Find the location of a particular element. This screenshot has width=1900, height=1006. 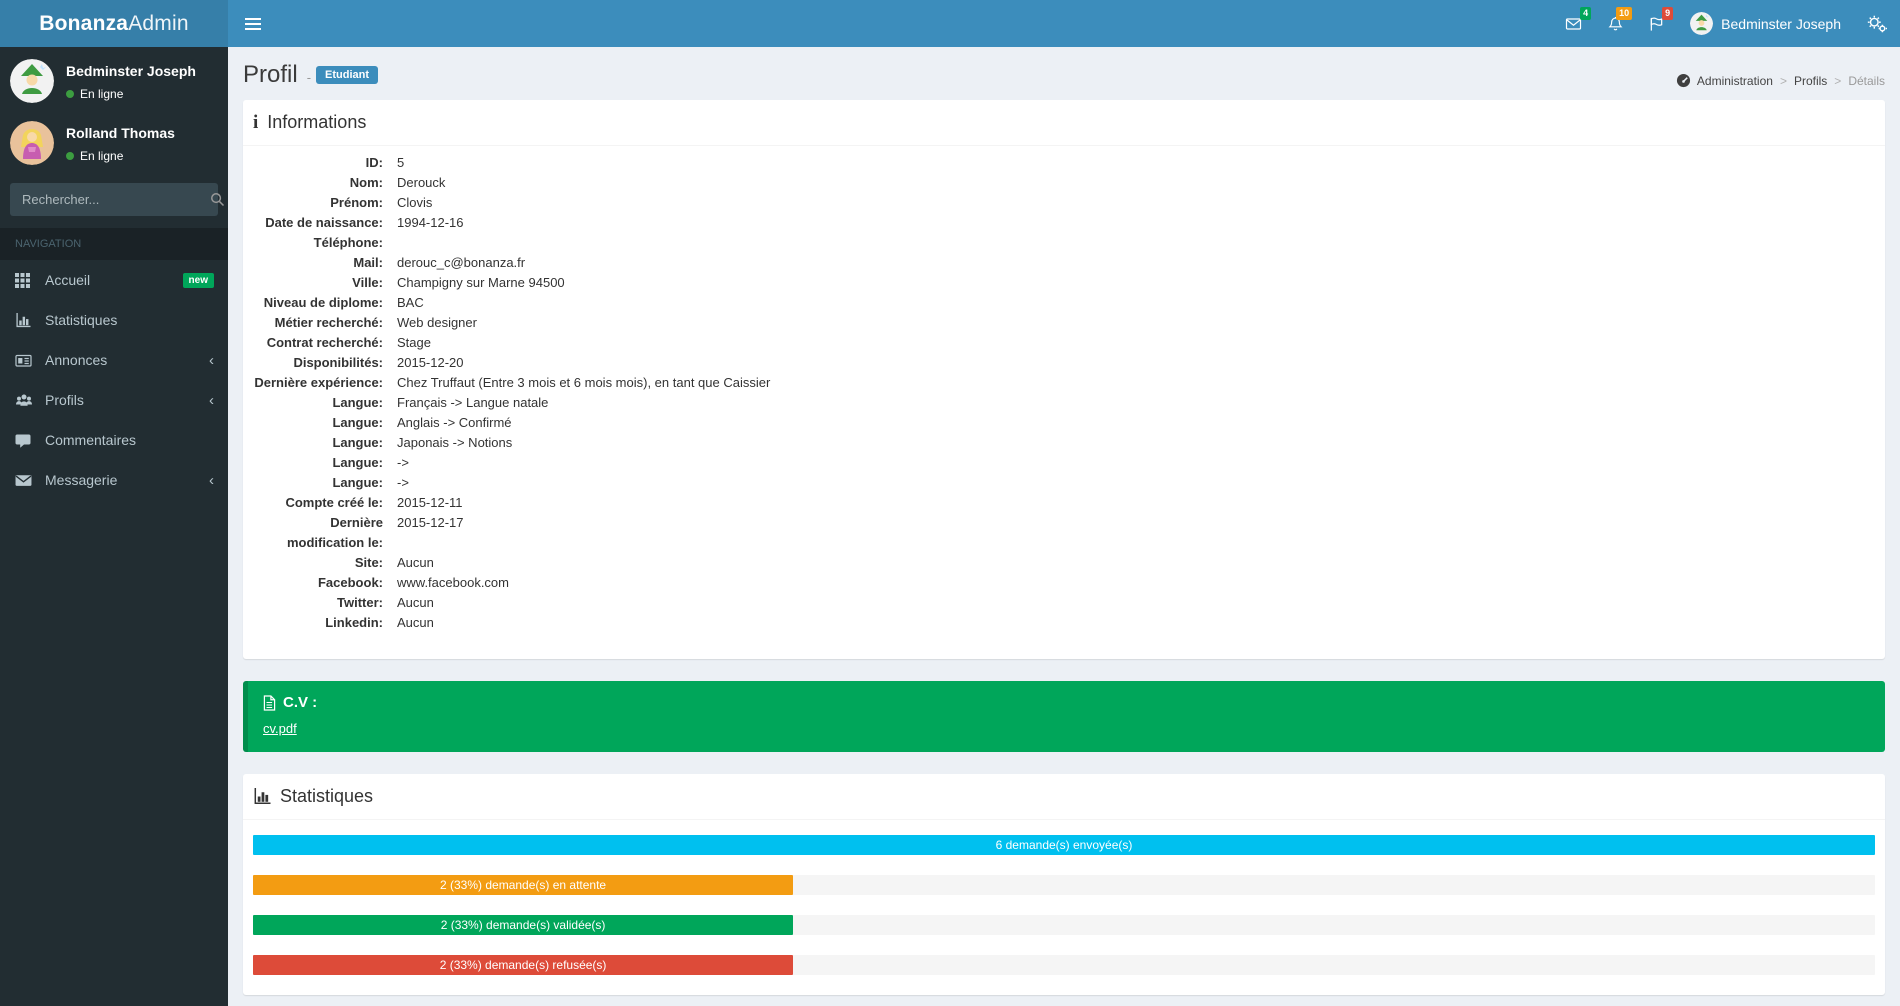

sidebar-item-accueil: Accueil new is located at coordinates (114, 280).